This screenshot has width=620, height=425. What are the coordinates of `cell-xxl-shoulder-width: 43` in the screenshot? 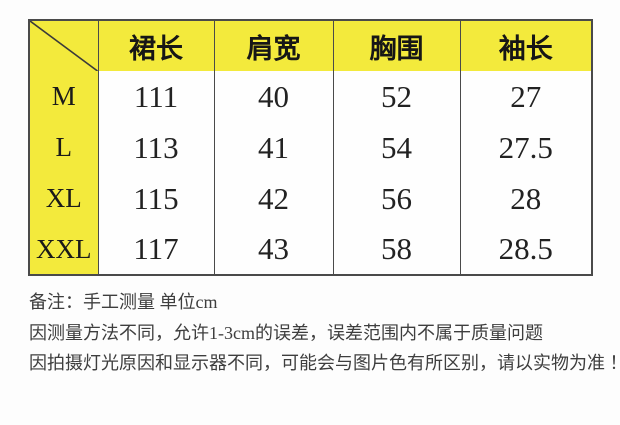 It's located at (273, 249).